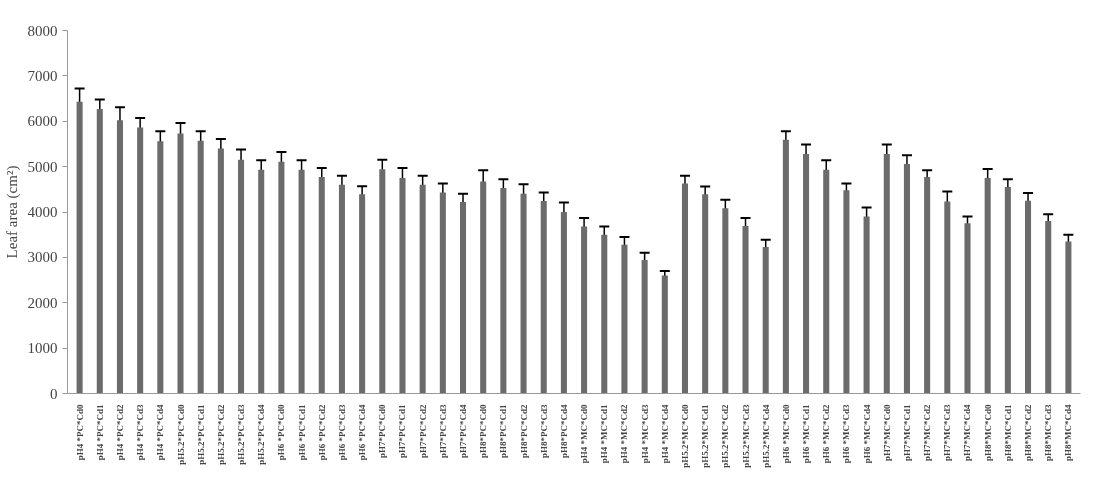 This screenshot has width=1120, height=479. What do you see at coordinates (99, 432) in the screenshot?
I see `x-tick-label: pH4 *PC*Cd1` at bounding box center [99, 432].